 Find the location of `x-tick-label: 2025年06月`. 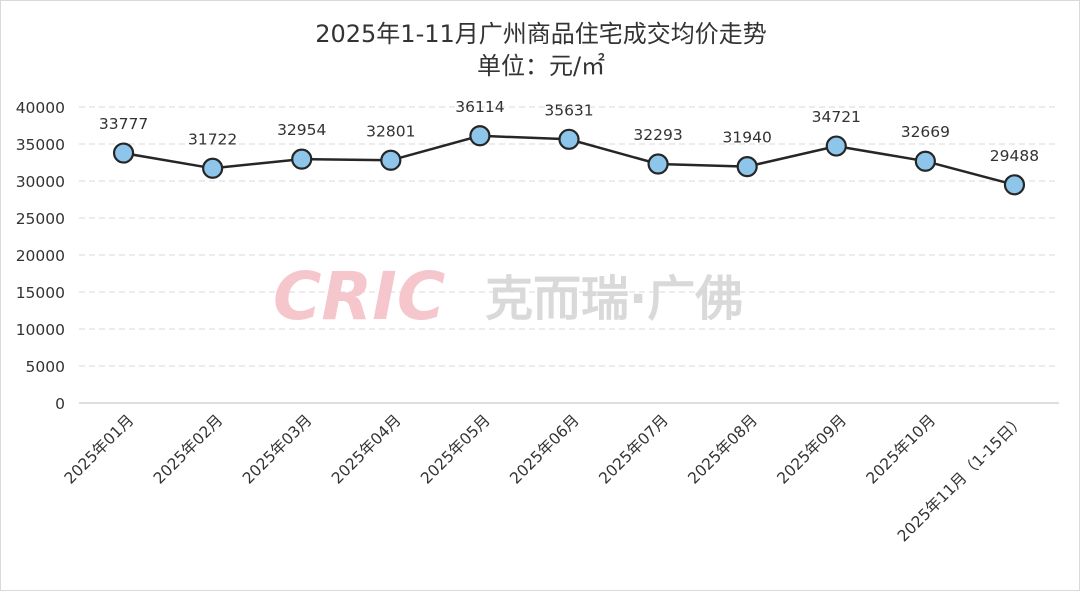

x-tick-label: 2025年06月 is located at coordinates (544, 449).